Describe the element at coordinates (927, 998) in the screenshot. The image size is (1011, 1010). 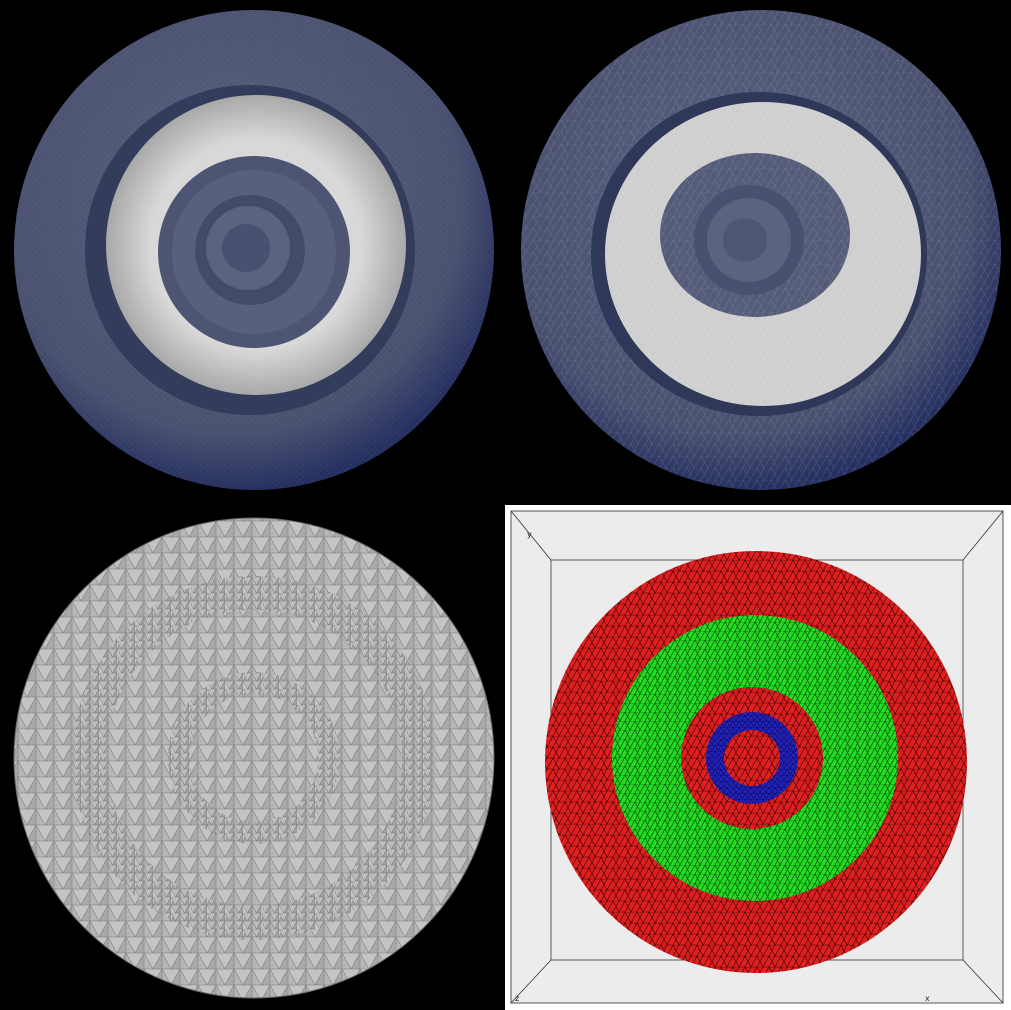
I see `x-axis-label: x` at that location.